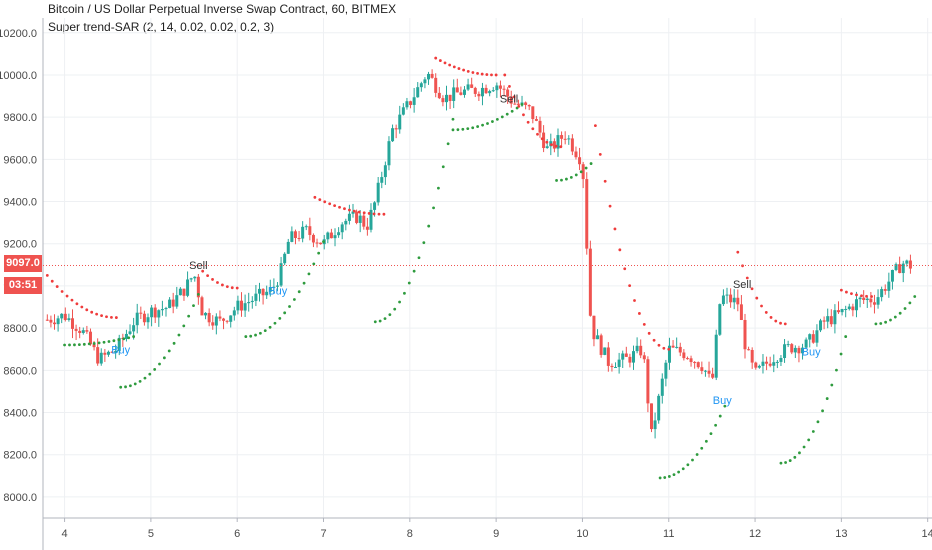 Image resolution: width=932 pixels, height=550 pixels. Describe the element at coordinates (927, 534) in the screenshot. I see `x-tick-label: 14` at that location.